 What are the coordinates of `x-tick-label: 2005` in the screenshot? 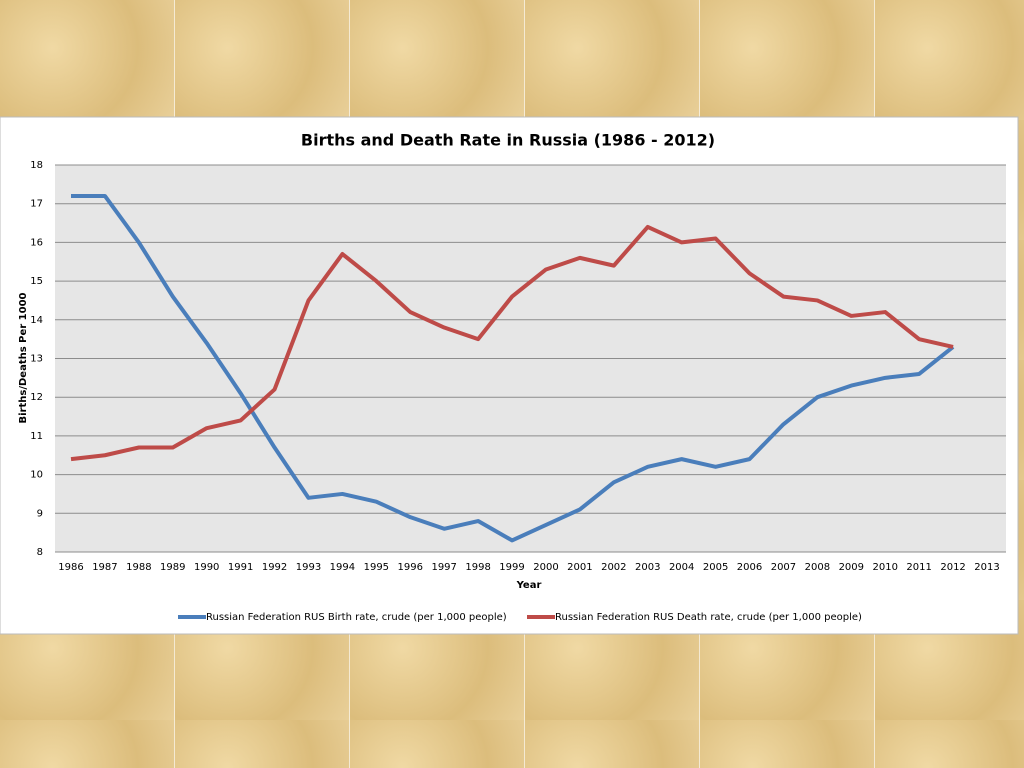 It's located at (715, 567).